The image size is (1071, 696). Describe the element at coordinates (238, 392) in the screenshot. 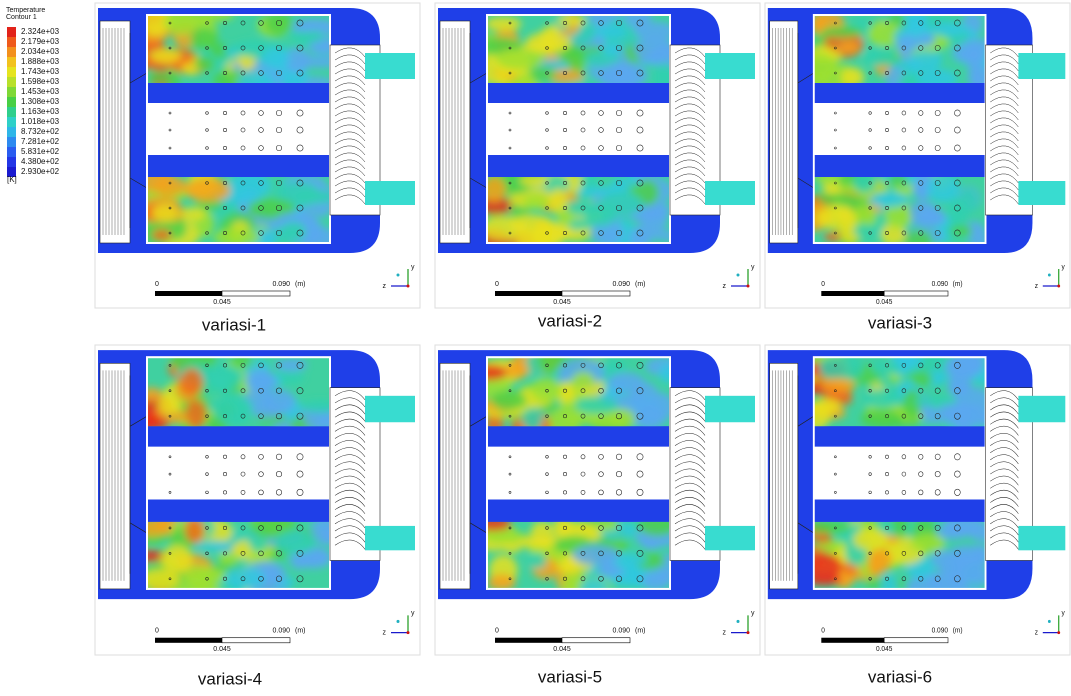

I see `temperature-zone` at that location.